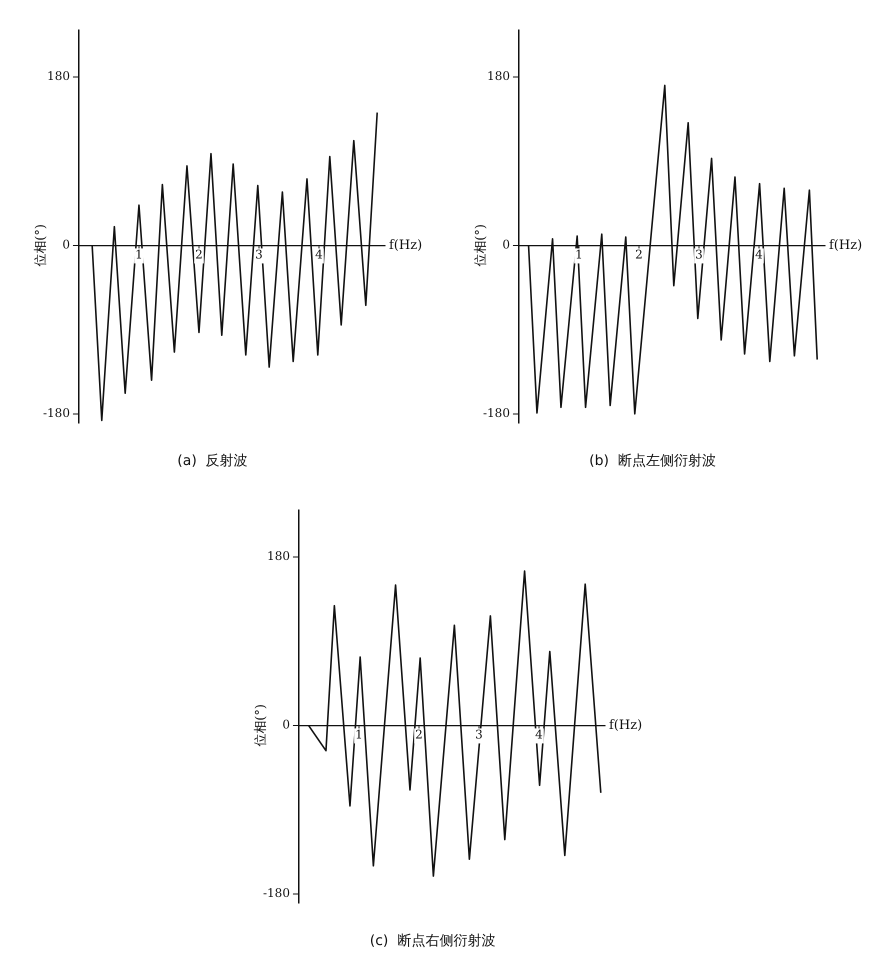  Describe the element at coordinates (212, 461) in the screenshot. I see `text: (a) 反射波` at that location.